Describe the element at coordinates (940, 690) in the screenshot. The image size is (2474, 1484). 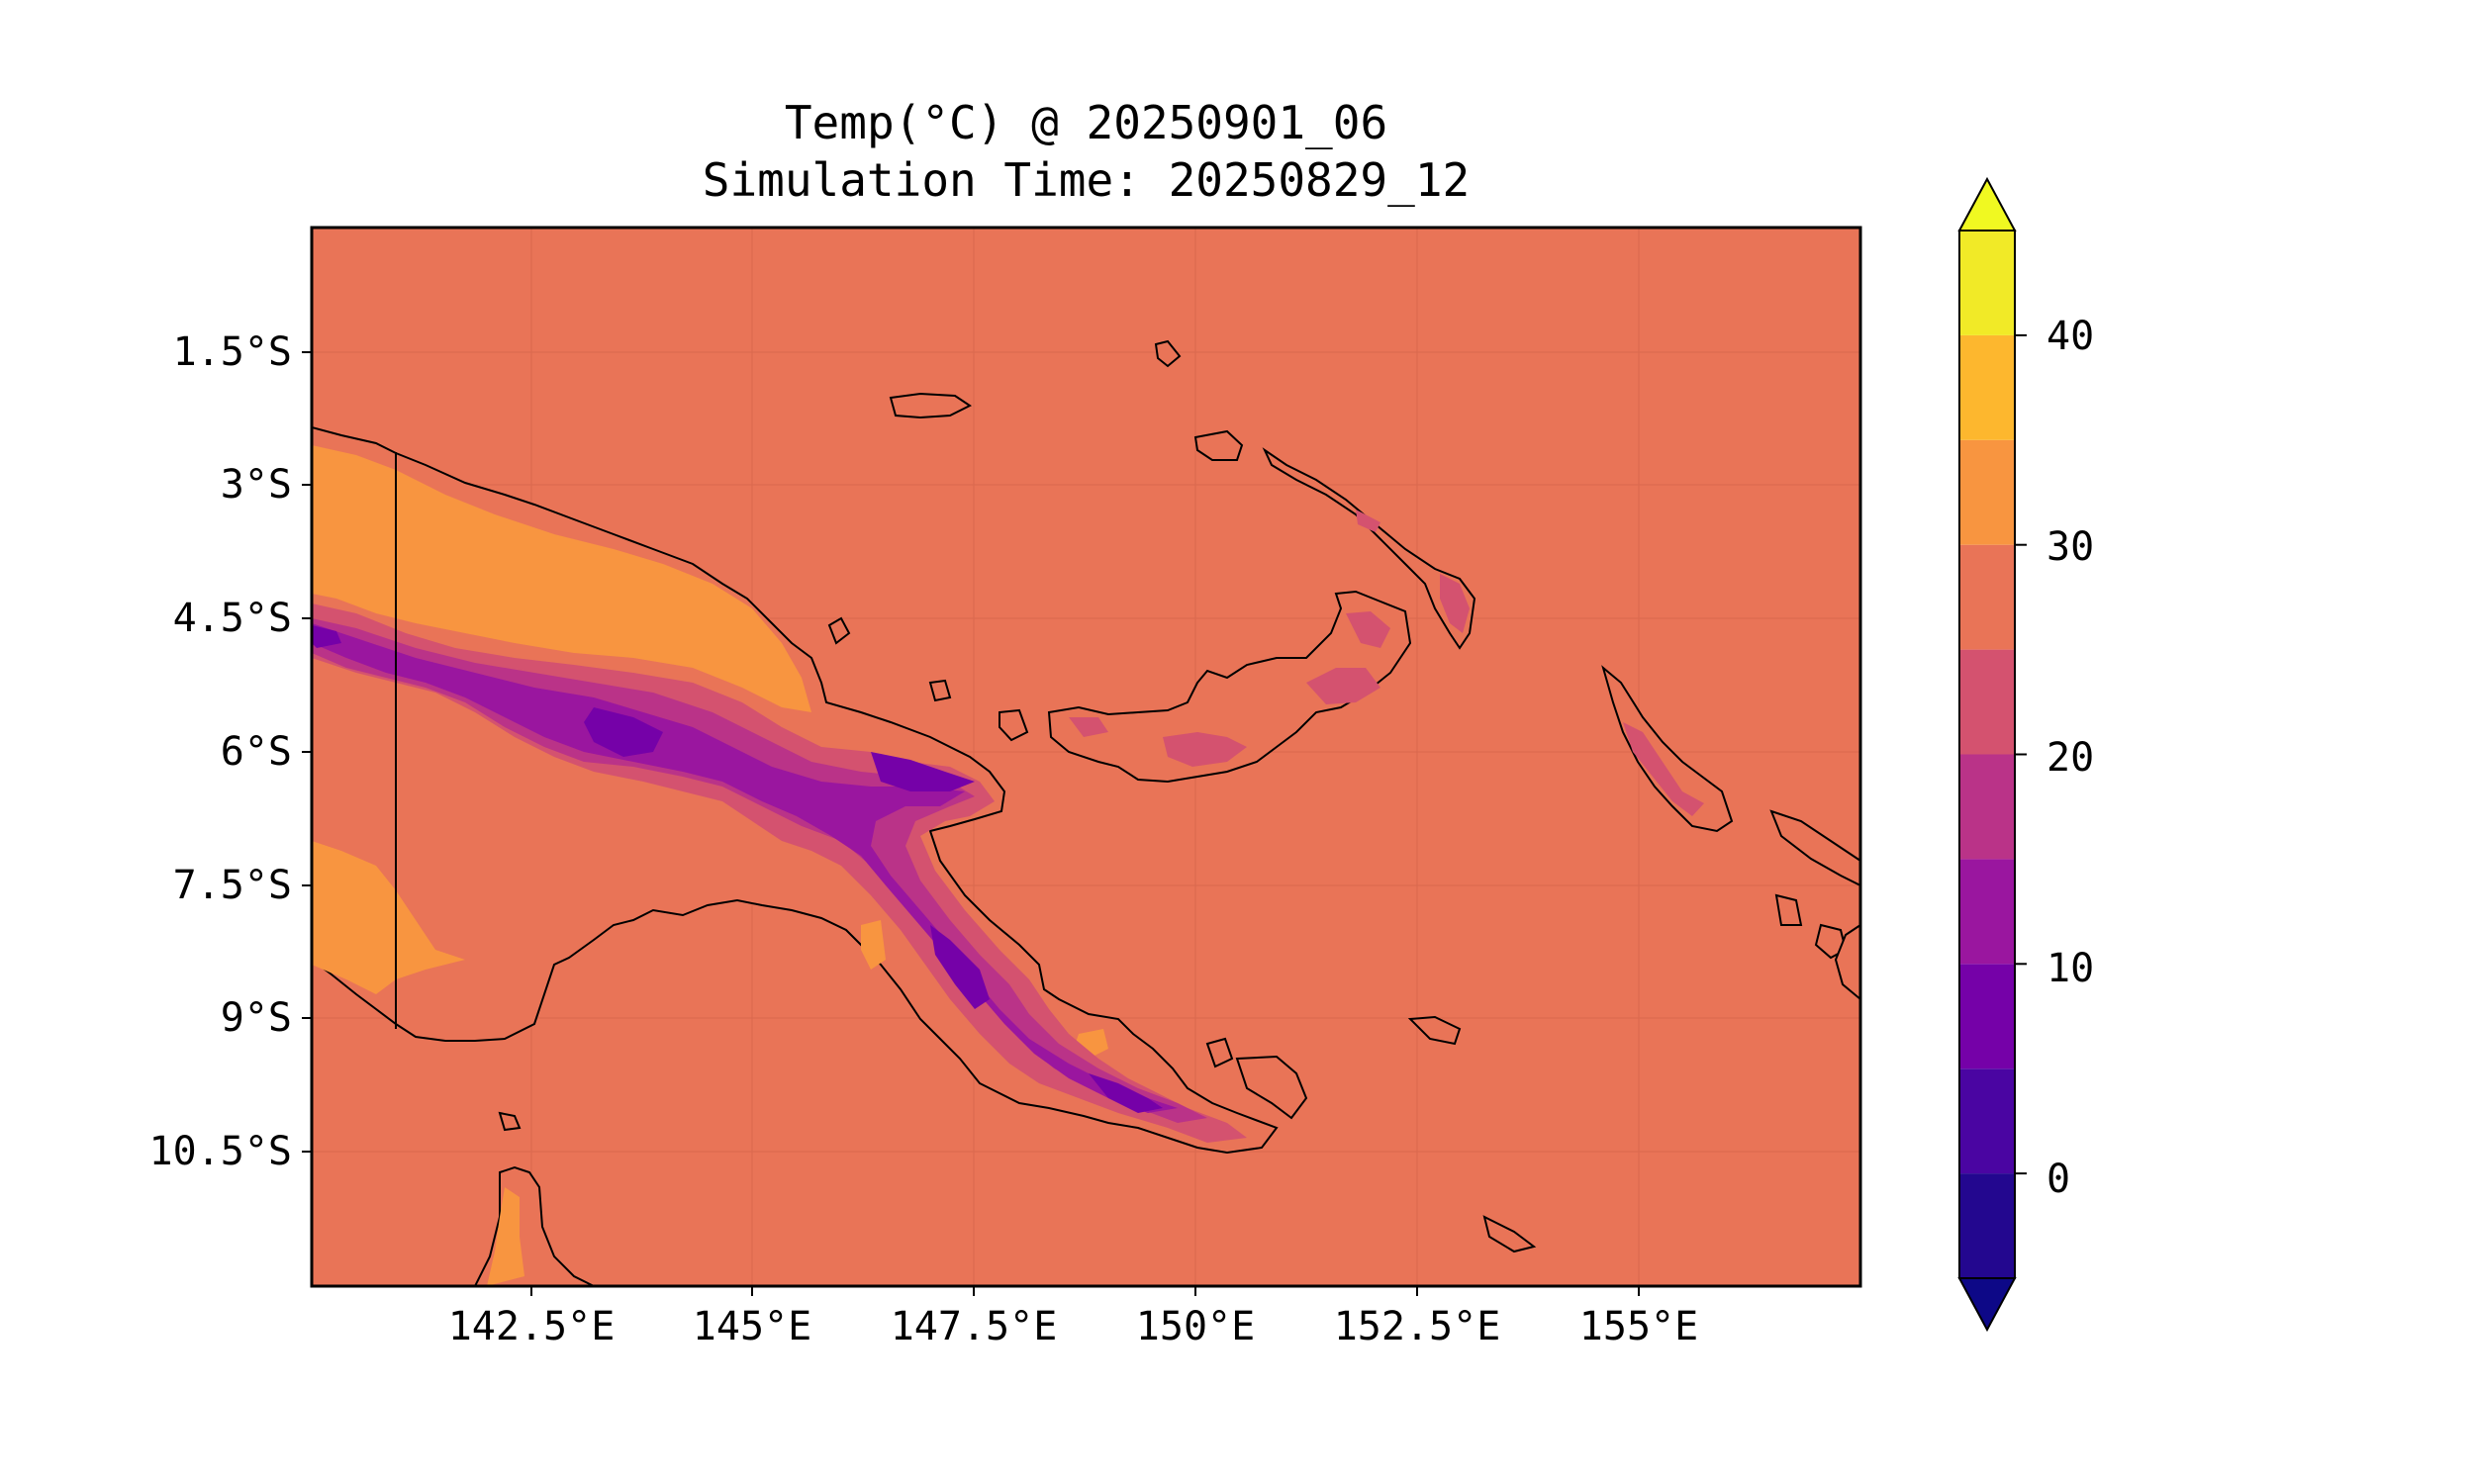
I see `long-island` at that location.